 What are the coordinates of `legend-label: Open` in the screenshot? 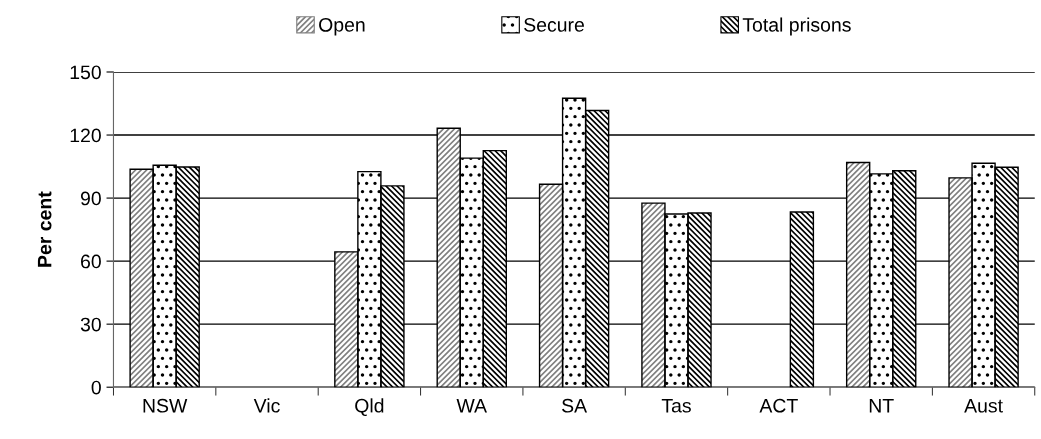 It's located at (342, 26).